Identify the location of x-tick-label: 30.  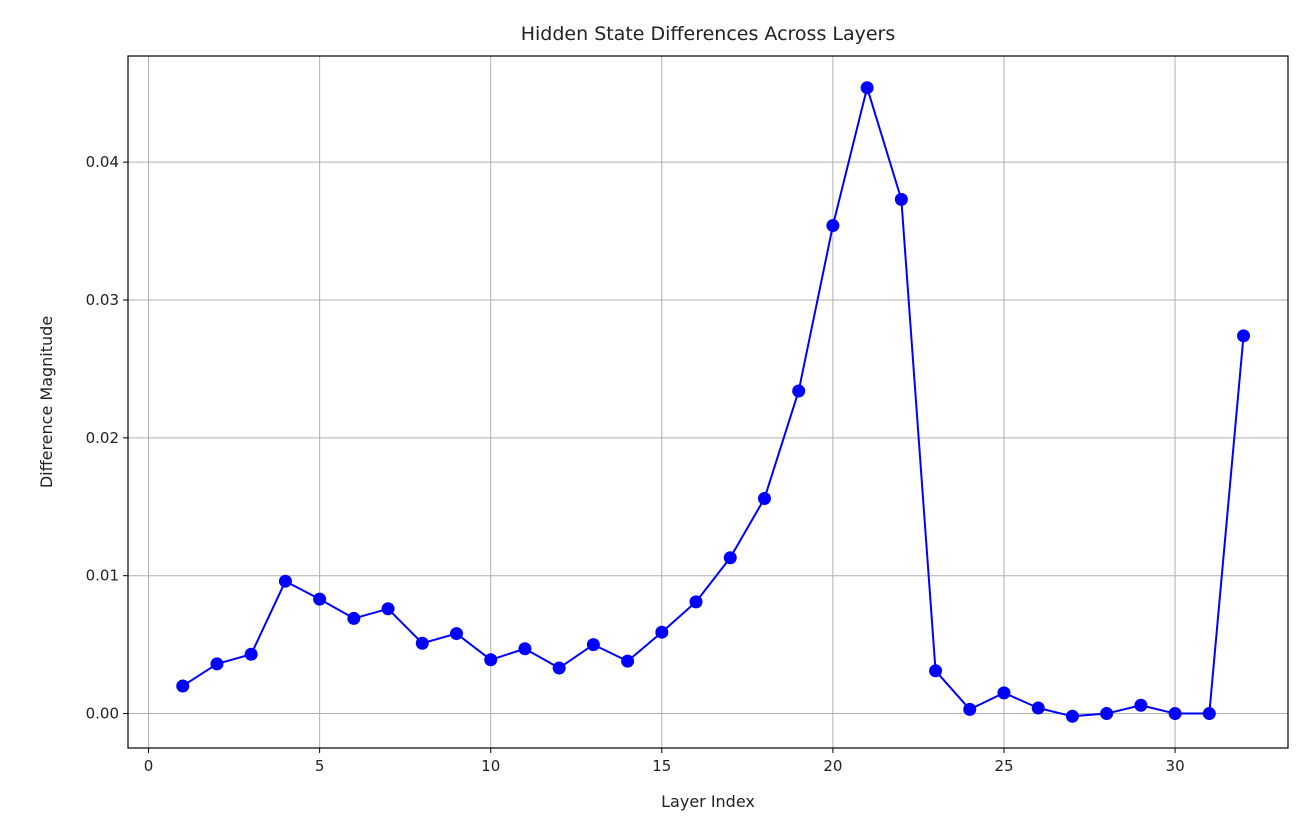
(1175, 766).